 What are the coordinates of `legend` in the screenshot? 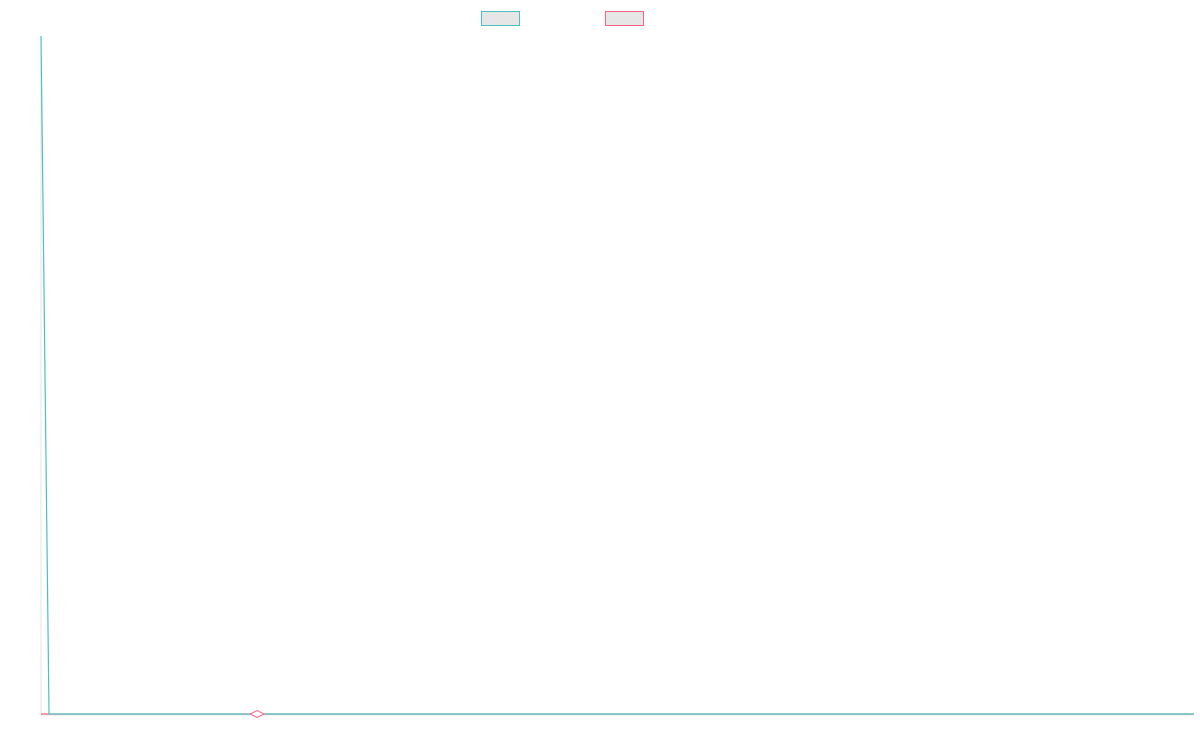 It's located at (600, 17).